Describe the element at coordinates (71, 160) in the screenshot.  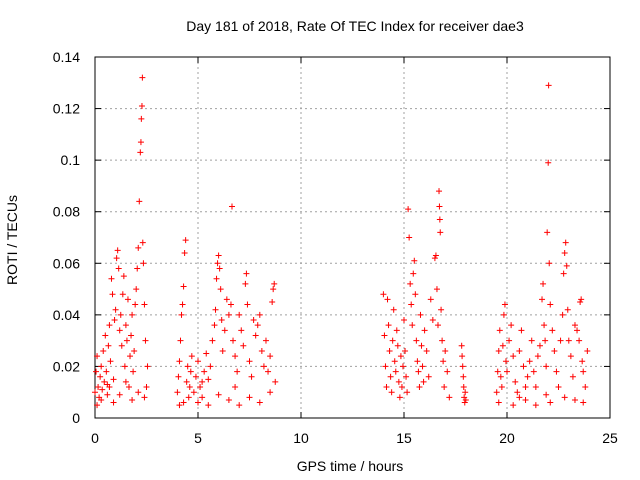
I see `y-tick-label: 0.1` at that location.